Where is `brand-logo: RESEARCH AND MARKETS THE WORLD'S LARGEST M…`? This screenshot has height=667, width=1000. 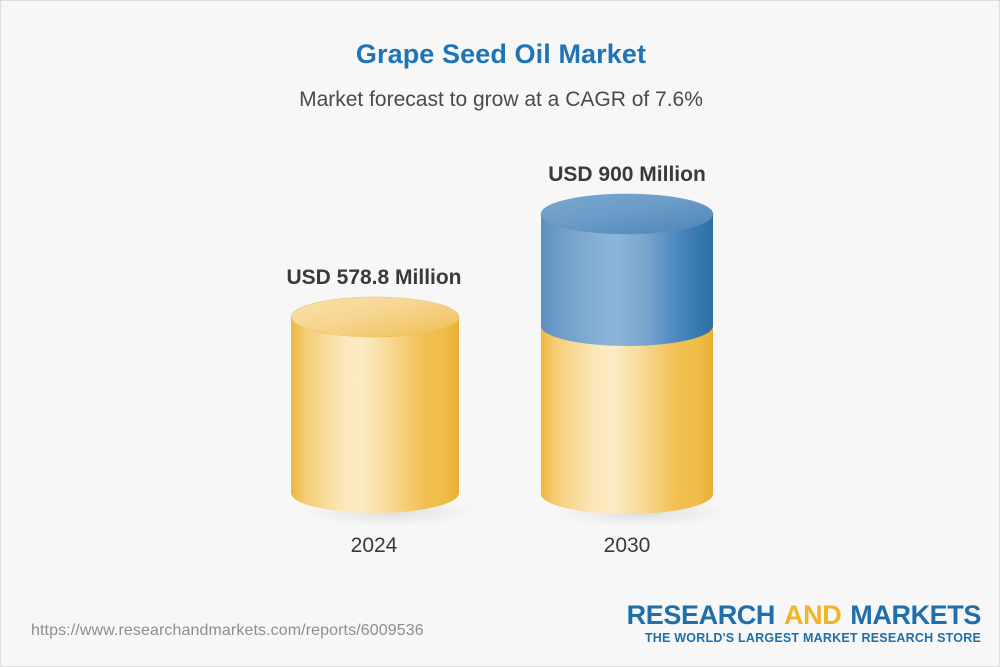
brand-logo: RESEARCH AND MARKETS THE WORLD'S LARGEST M… is located at coordinates (804, 623).